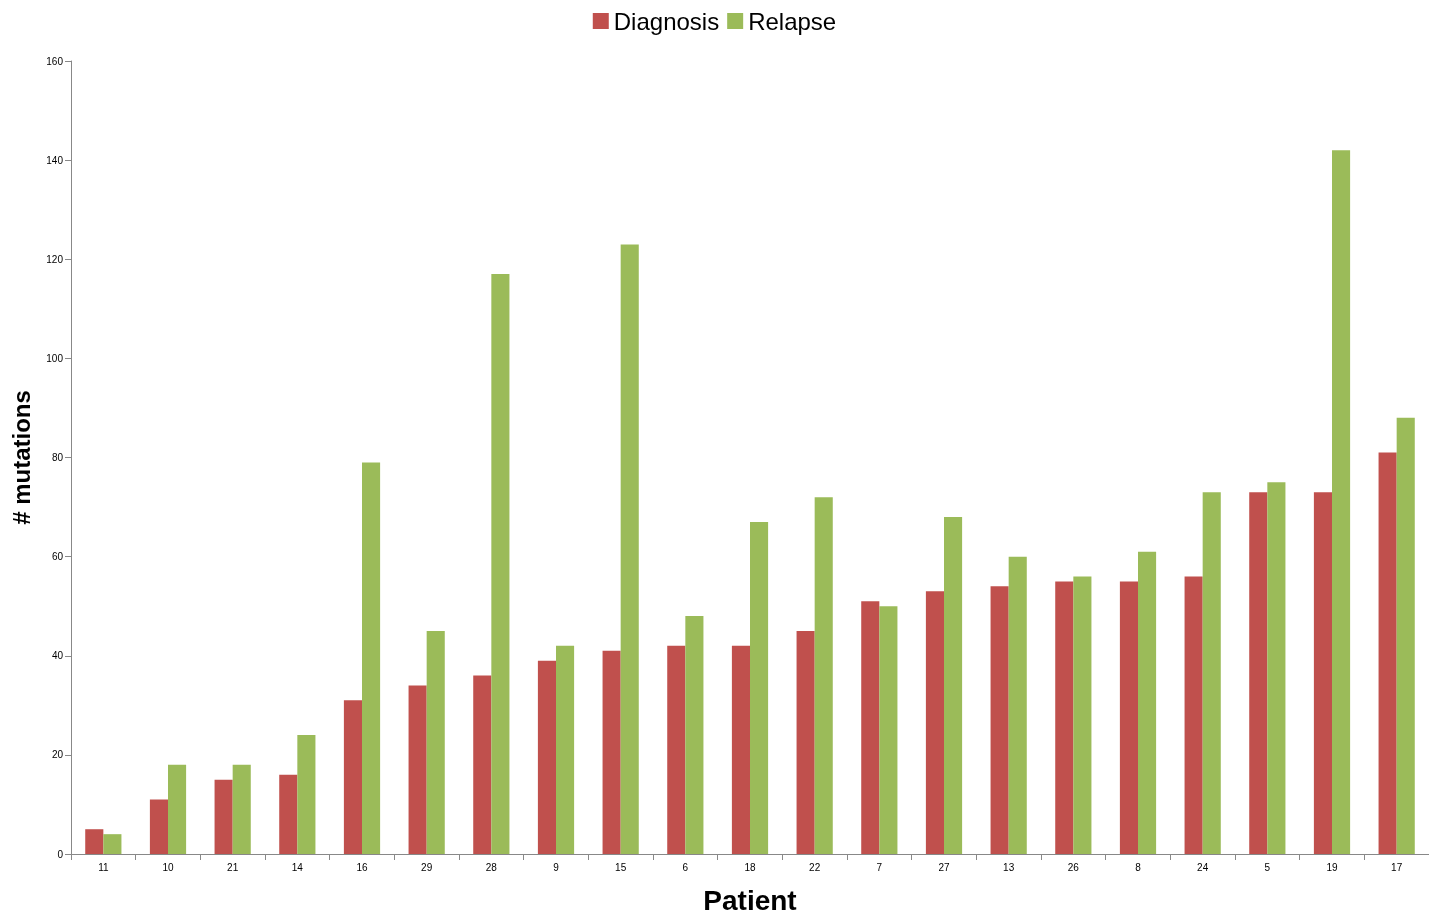  What do you see at coordinates (1073, 867) in the screenshot?
I see `x-tick-label: 26` at bounding box center [1073, 867].